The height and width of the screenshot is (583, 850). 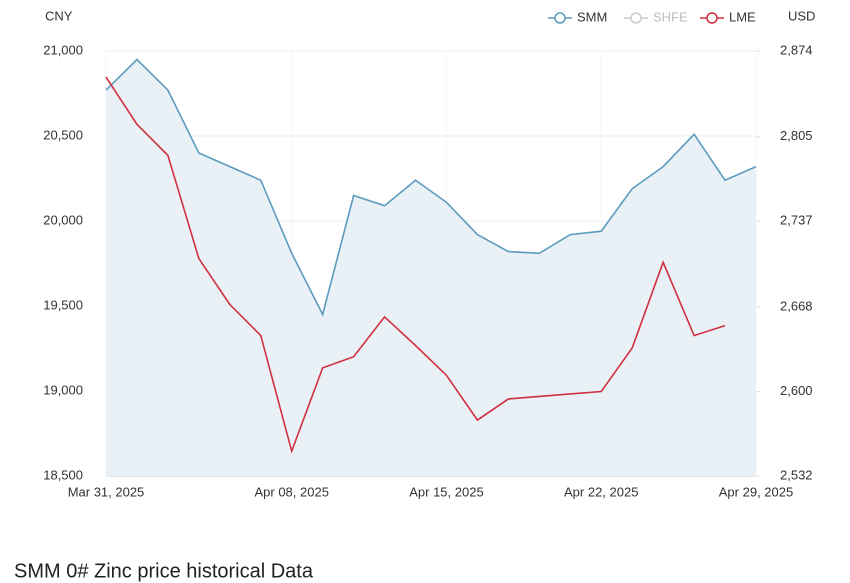 What do you see at coordinates (756, 491) in the screenshot?
I see `x-tick-label: Apr 29, 2025` at bounding box center [756, 491].